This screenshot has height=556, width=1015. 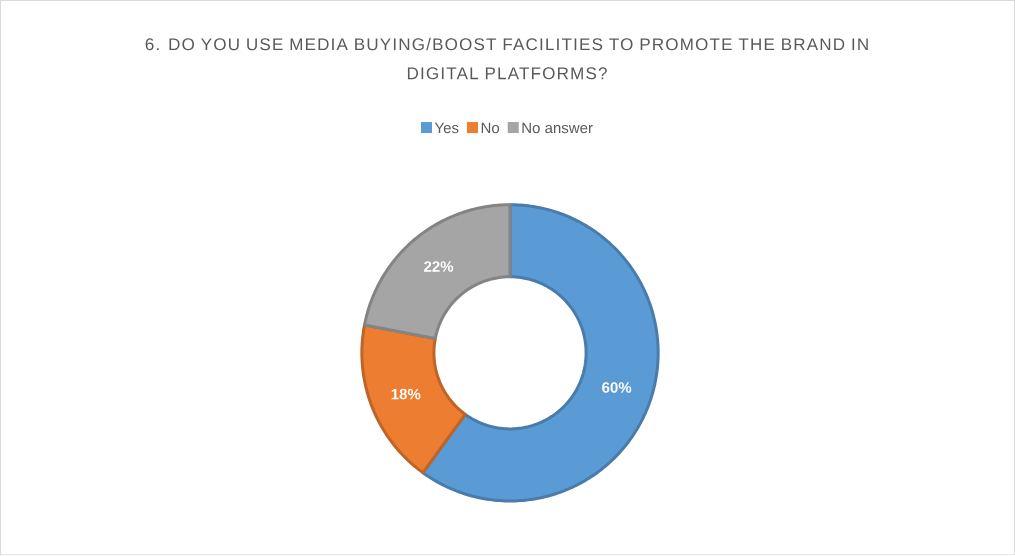 What do you see at coordinates (446, 128) in the screenshot?
I see `legend-label: Yes` at bounding box center [446, 128].